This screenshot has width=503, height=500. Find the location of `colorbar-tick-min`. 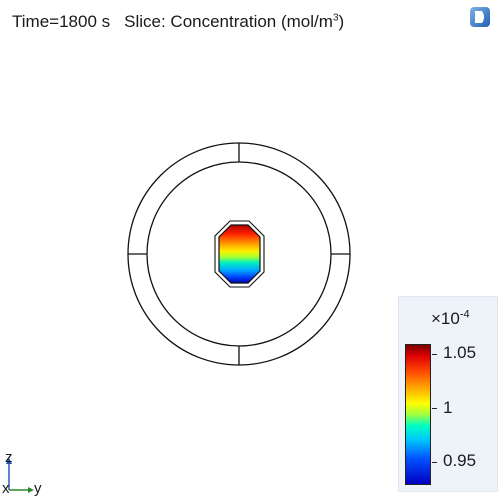

colorbar-tick-min is located at coordinates (434, 462).